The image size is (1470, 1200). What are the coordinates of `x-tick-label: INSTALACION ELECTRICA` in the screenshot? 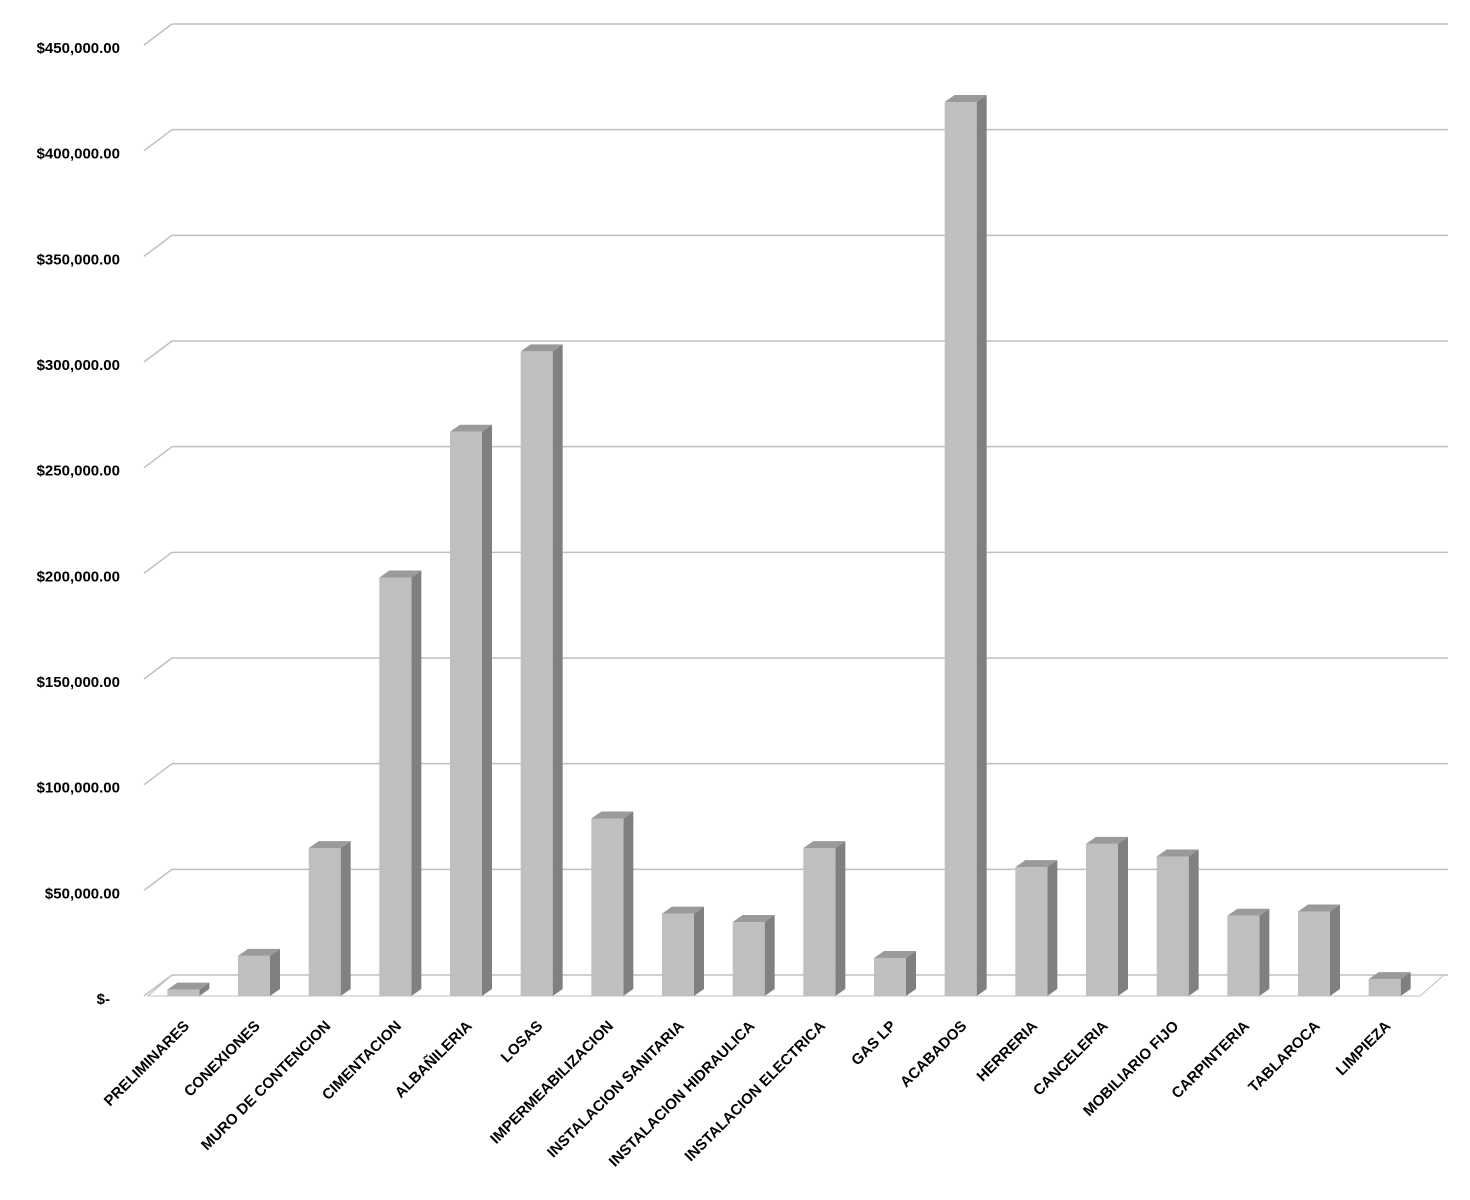 It's located at (755, 1091).